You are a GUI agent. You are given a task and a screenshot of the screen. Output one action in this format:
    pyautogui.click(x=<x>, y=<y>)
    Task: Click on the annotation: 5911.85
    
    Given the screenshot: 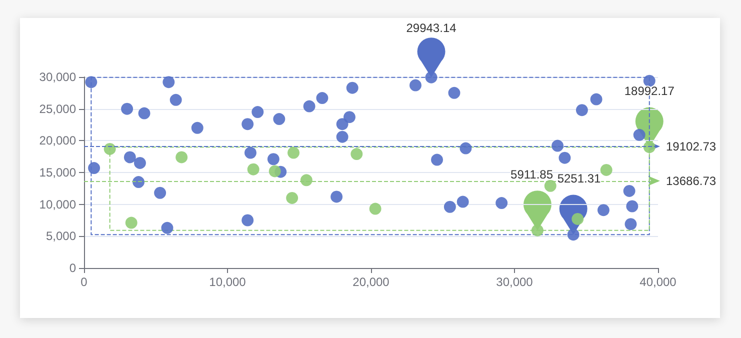 What is the action you would take?
    pyautogui.click(x=532, y=174)
    